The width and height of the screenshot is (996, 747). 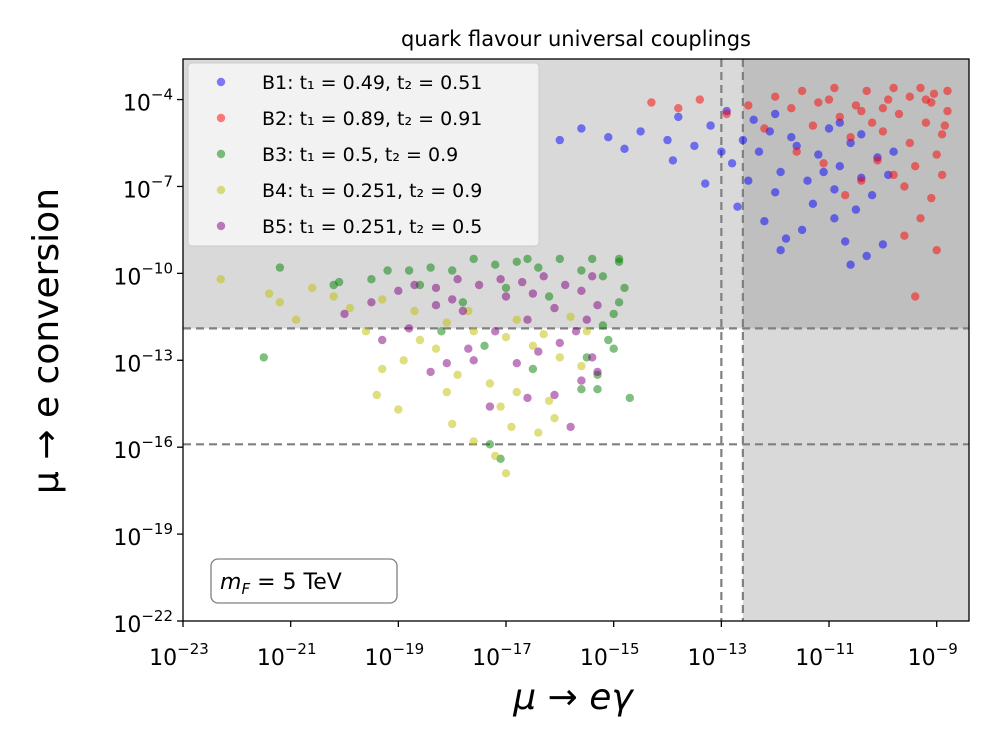 What do you see at coordinates (933, 655) in the screenshot?
I see `x-tick-label: 10−9` at bounding box center [933, 655].